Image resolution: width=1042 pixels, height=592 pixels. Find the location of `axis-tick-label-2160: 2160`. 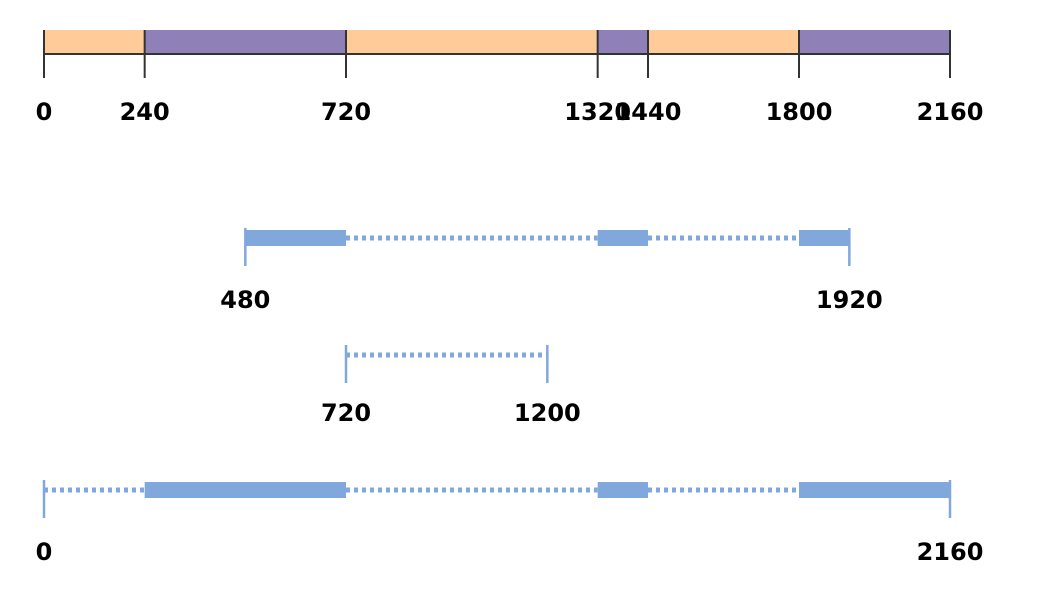

axis-tick-label-2160: 2160 is located at coordinates (950, 112).